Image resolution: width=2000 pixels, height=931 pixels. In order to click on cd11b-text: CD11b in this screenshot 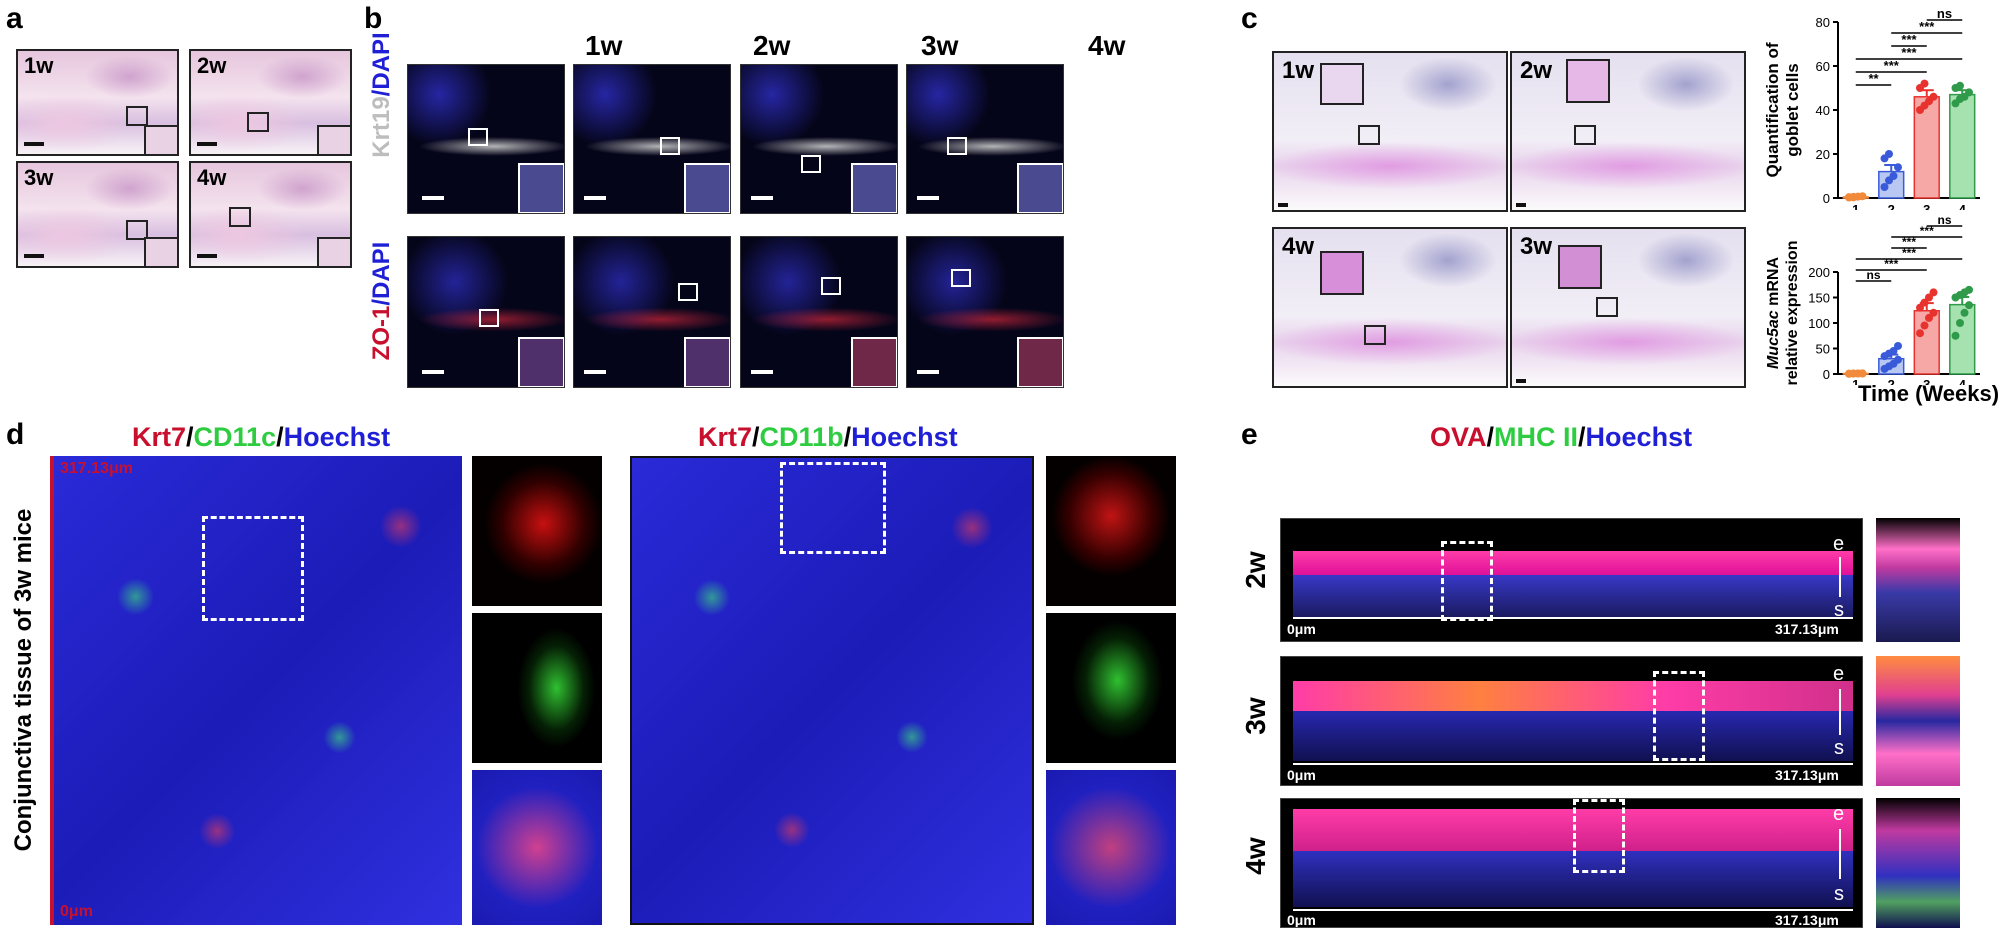, I will do `click(801, 437)`.